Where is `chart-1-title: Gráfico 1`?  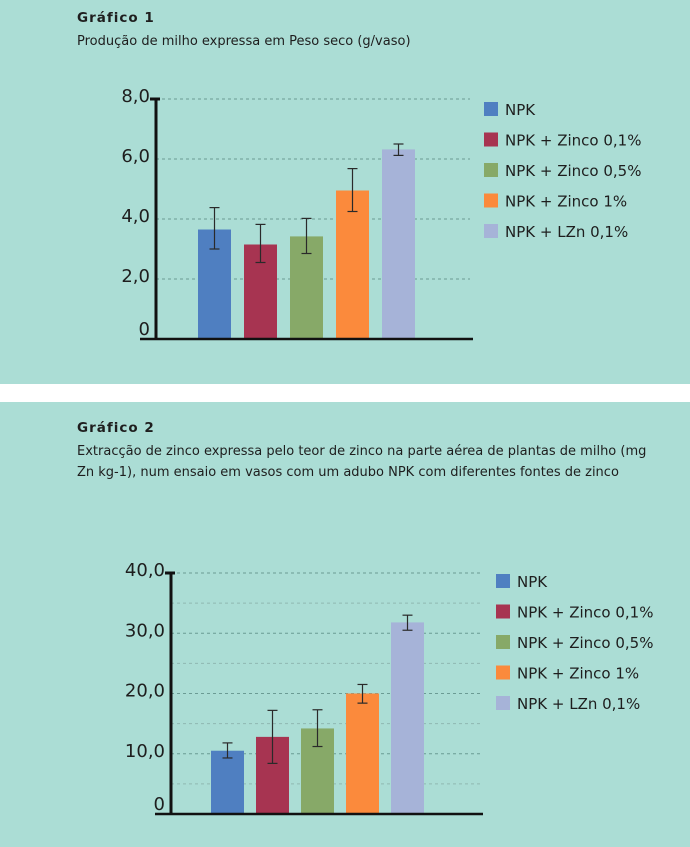
chart-1-title: Gráfico 1 is located at coordinates (116, 18).